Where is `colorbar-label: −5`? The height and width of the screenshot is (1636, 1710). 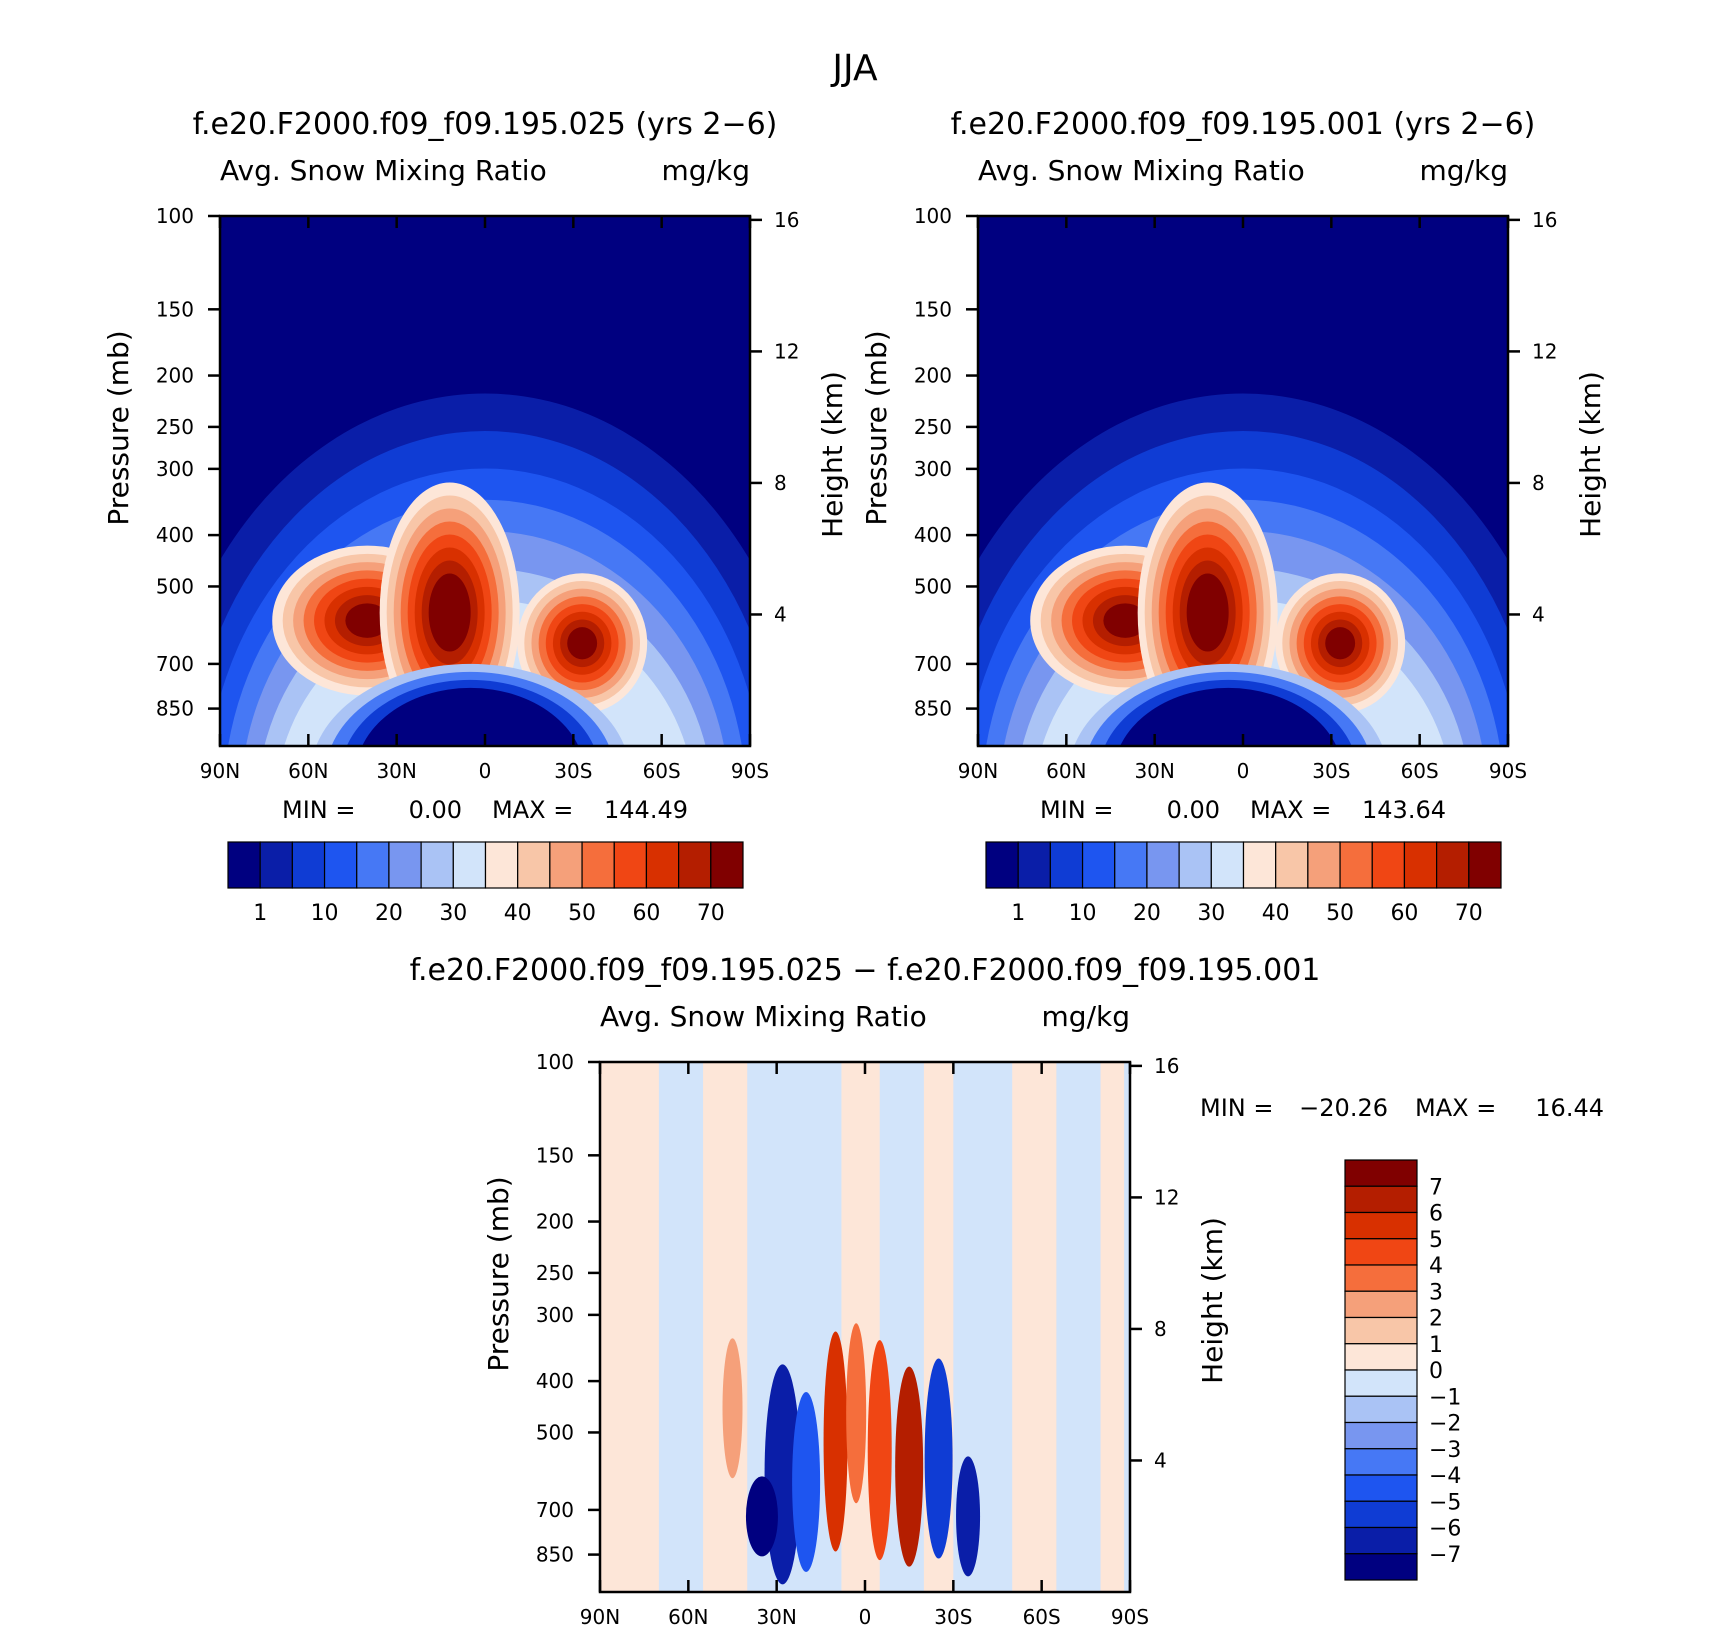
colorbar-label: −5 is located at coordinates (1445, 1502).